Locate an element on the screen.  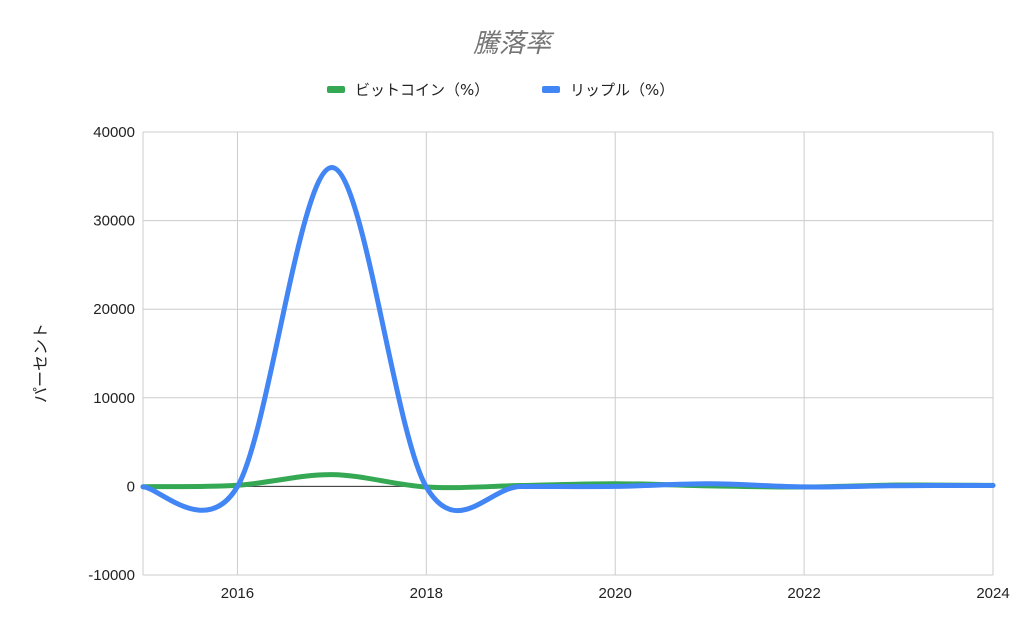
legend-item-bitcoin: ビットコイン（%） is located at coordinates (408, 90).